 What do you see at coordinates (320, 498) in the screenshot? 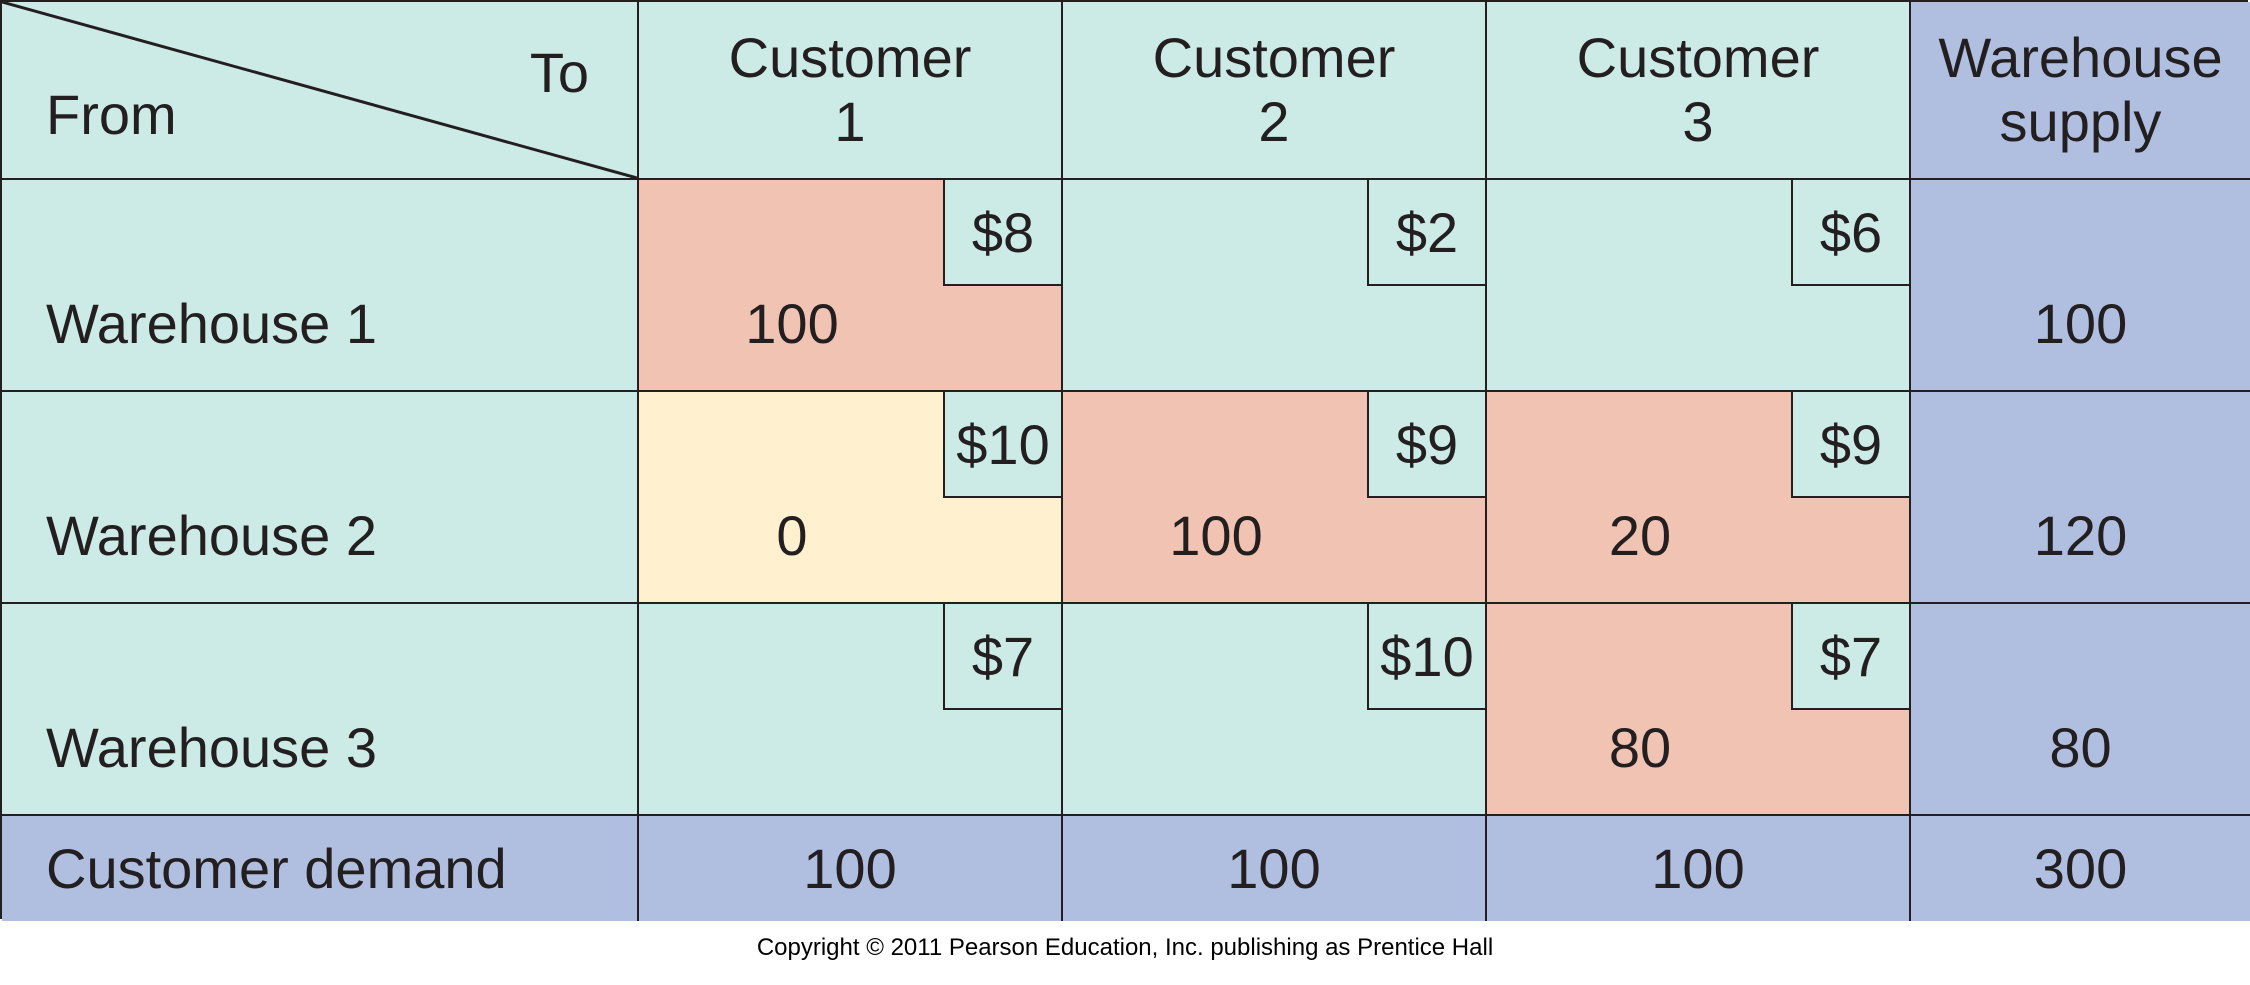
I see `row-header-warehouse-2: Warehouse 2` at bounding box center [320, 498].